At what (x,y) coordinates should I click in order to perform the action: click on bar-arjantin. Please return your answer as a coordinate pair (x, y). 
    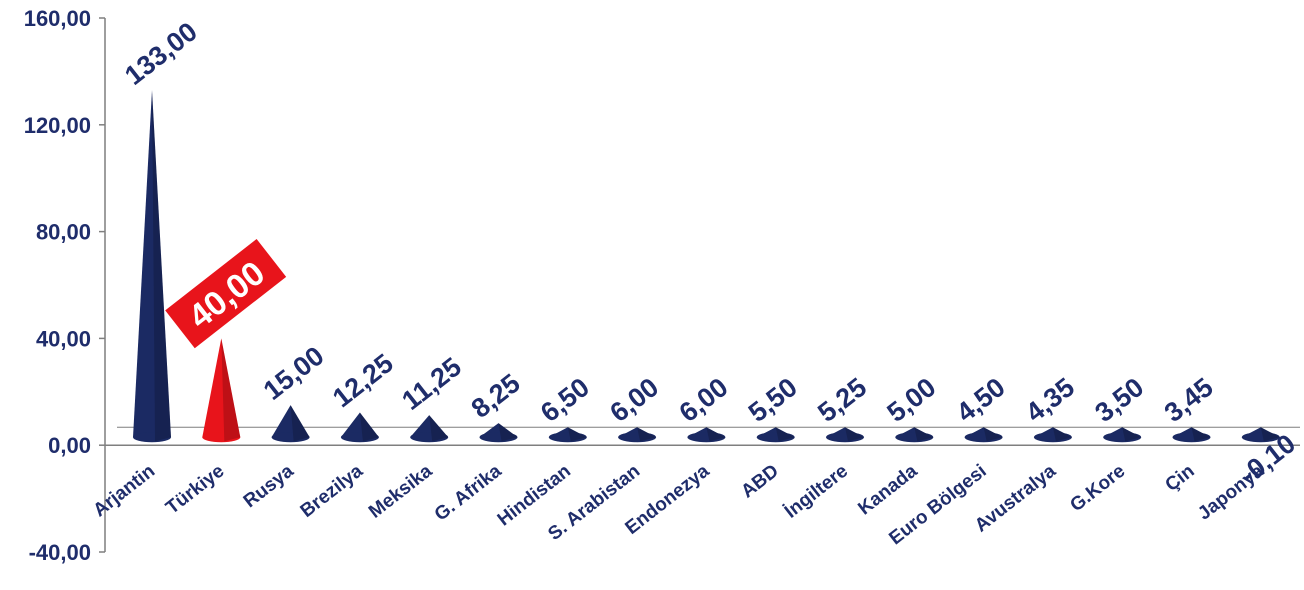
    Looking at the image, I should click on (152, 264).